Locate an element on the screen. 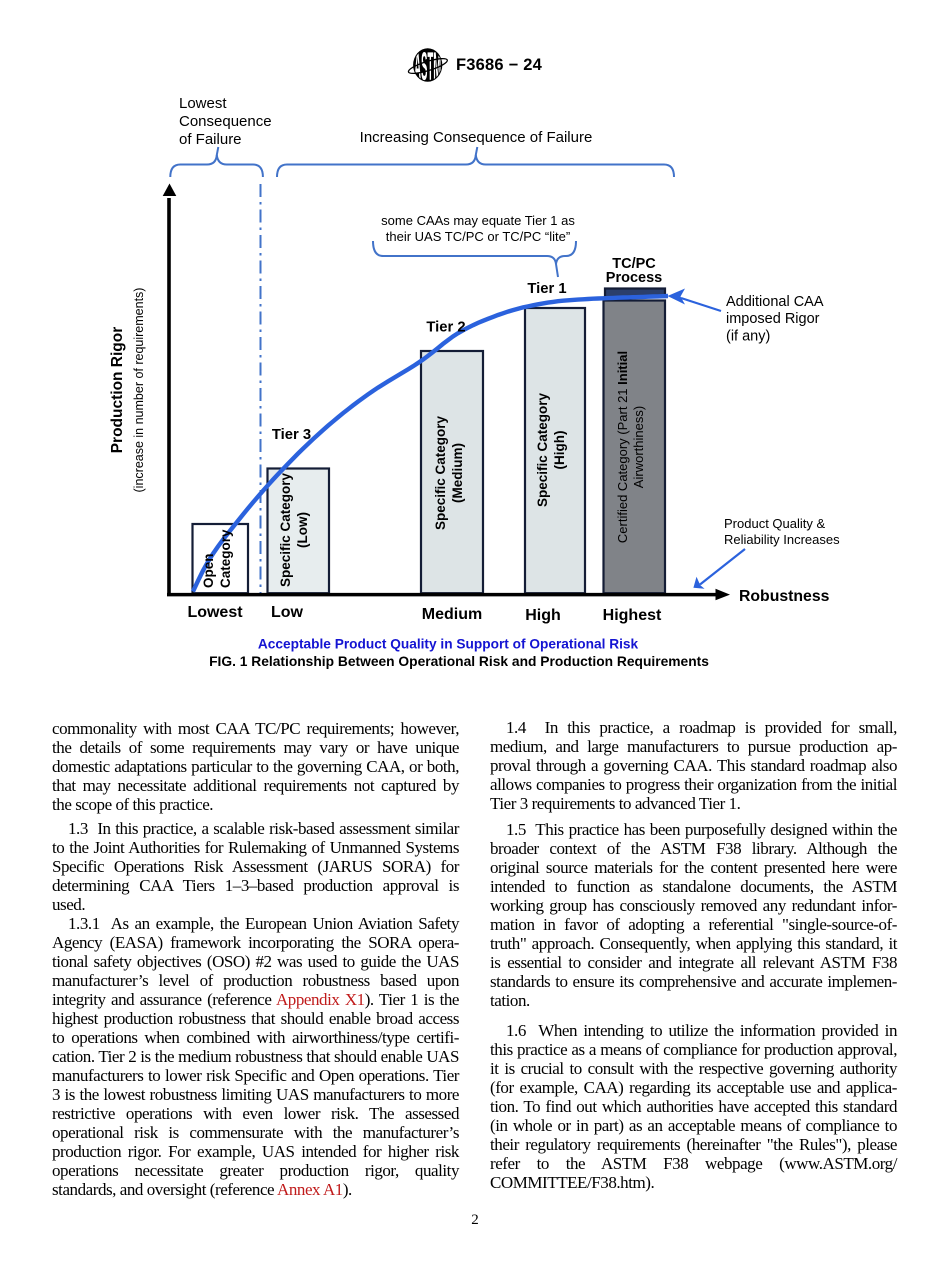 The height and width of the screenshot is (1272, 950). svg-text: Category is located at coordinates (225, 558).